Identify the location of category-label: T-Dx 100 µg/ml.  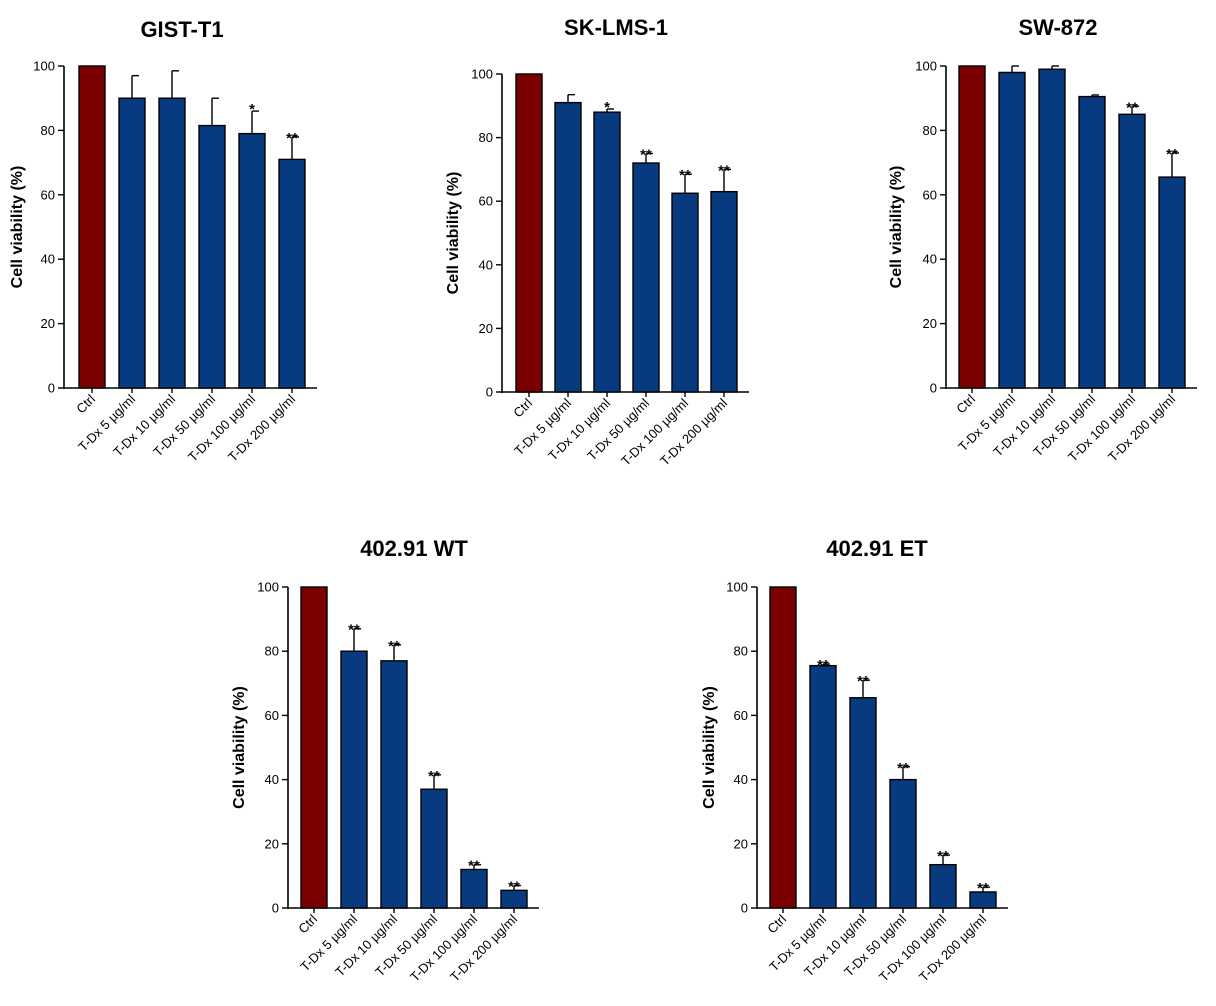
(654, 431).